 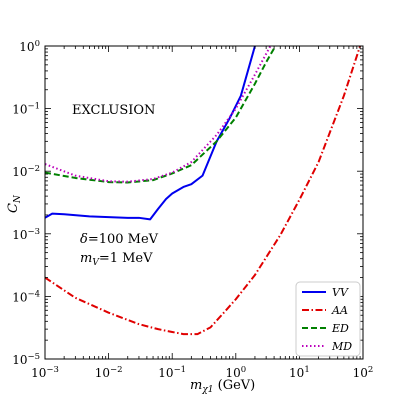 What do you see at coordinates (235, 372) in the screenshot?
I see `x-tick-label: 10⁰` at bounding box center [235, 372].